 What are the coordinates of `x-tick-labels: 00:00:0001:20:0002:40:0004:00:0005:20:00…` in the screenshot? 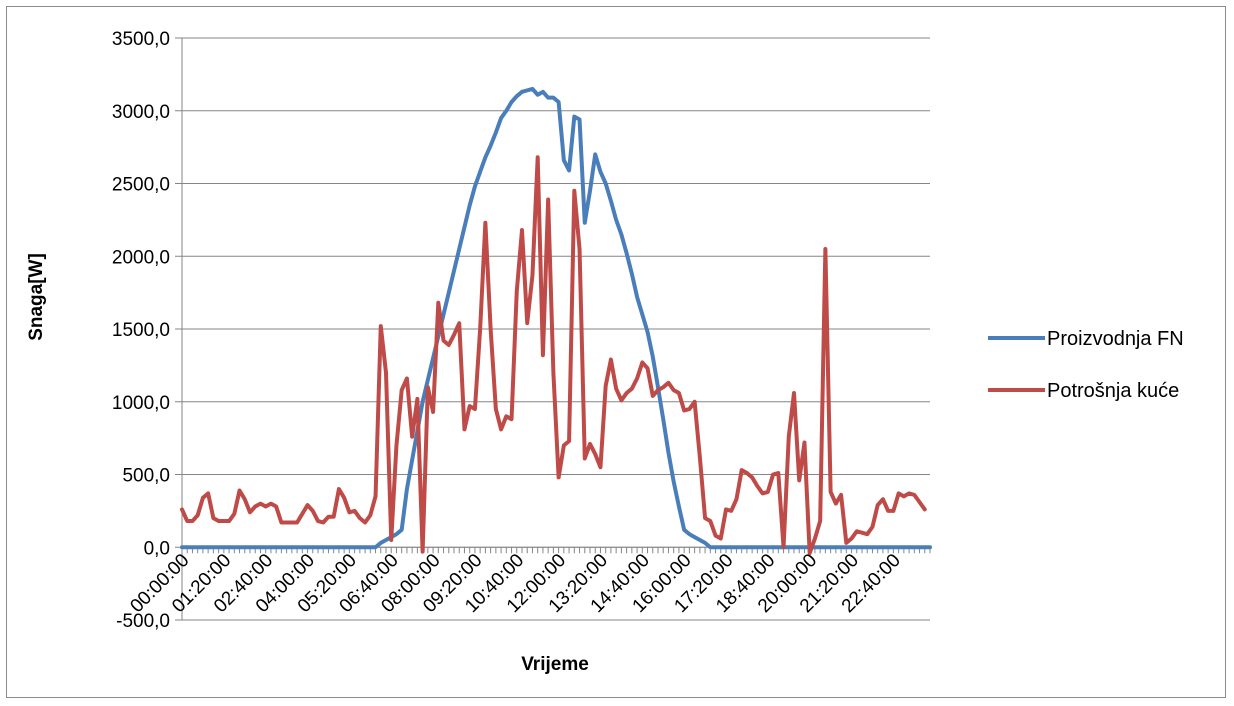 It's located at (515, 583).